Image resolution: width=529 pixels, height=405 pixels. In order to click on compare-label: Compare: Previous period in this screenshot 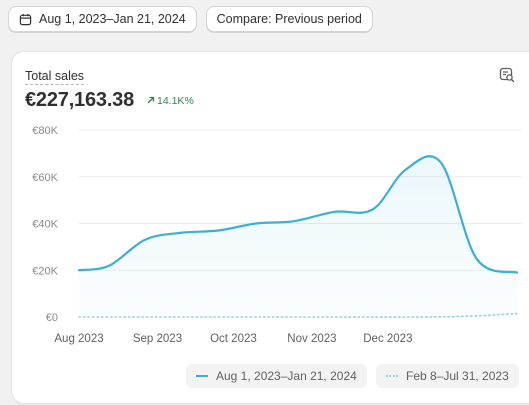, I will do `click(289, 19)`.